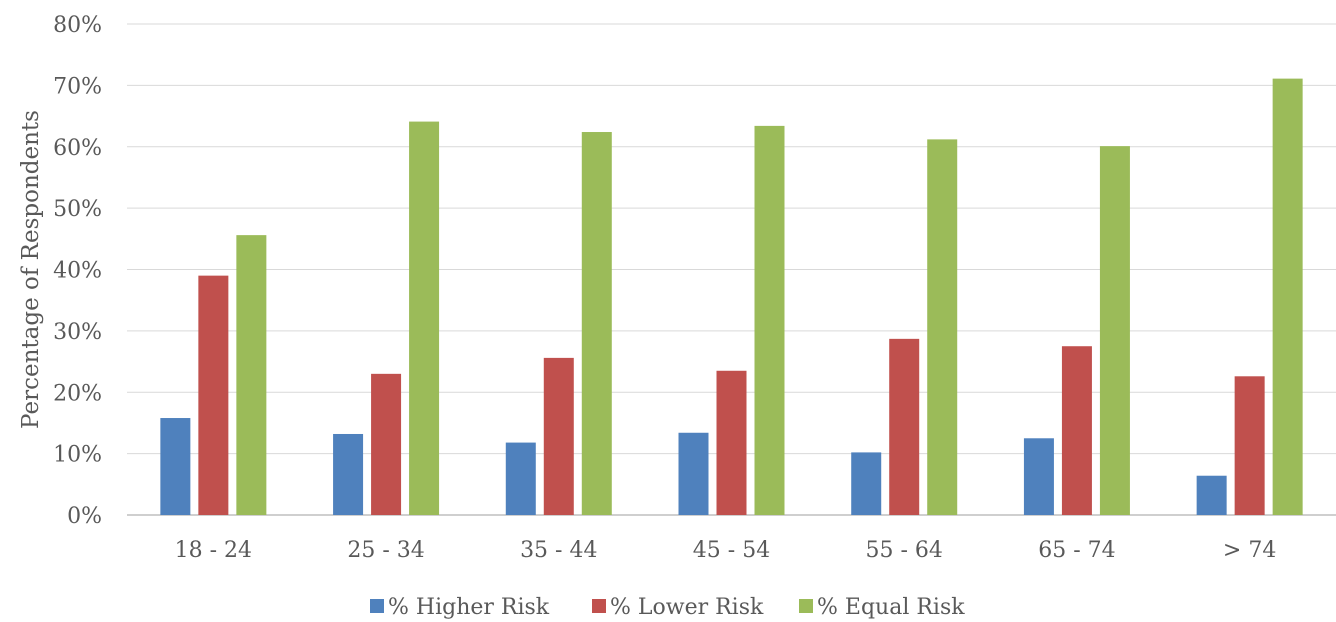 The width and height of the screenshot is (1336, 622). What do you see at coordinates (1076, 550) in the screenshot?
I see `x-tick-label: 65 - 74` at bounding box center [1076, 550].